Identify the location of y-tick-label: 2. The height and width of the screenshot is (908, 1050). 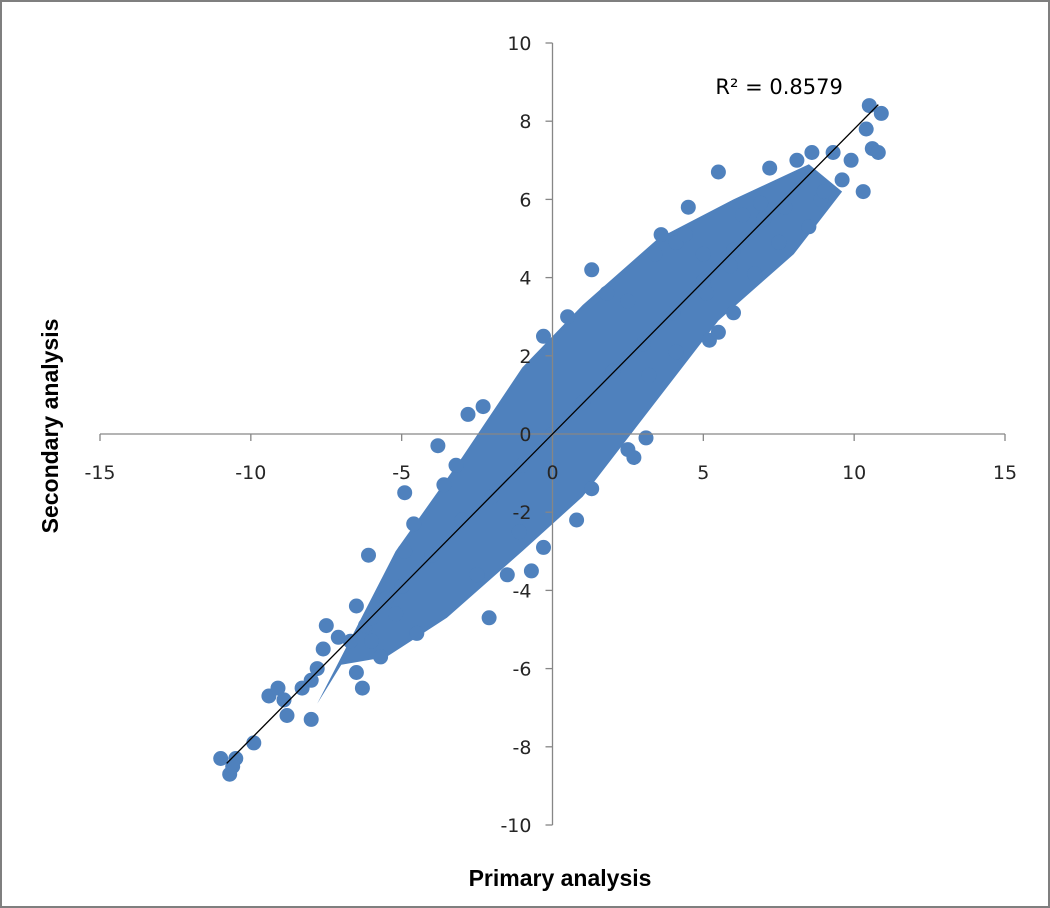
(525, 357).